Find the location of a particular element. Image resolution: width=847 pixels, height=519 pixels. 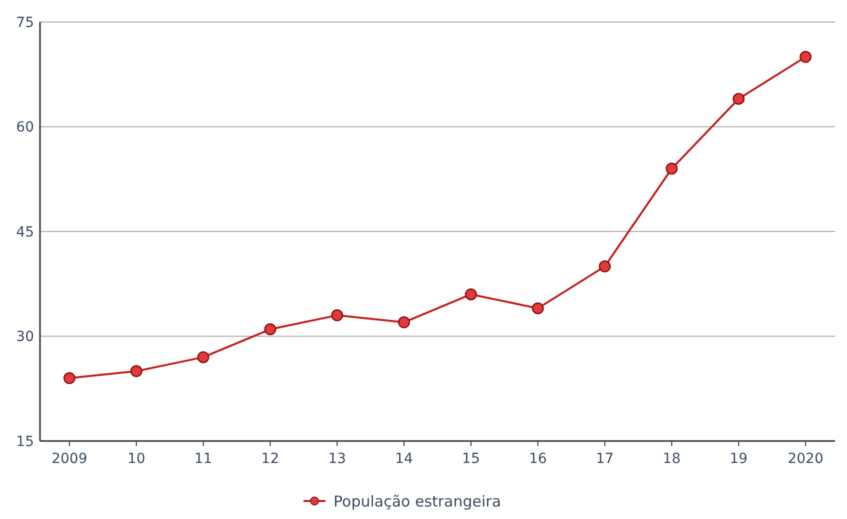

x-tick-label: 12 is located at coordinates (270, 459).